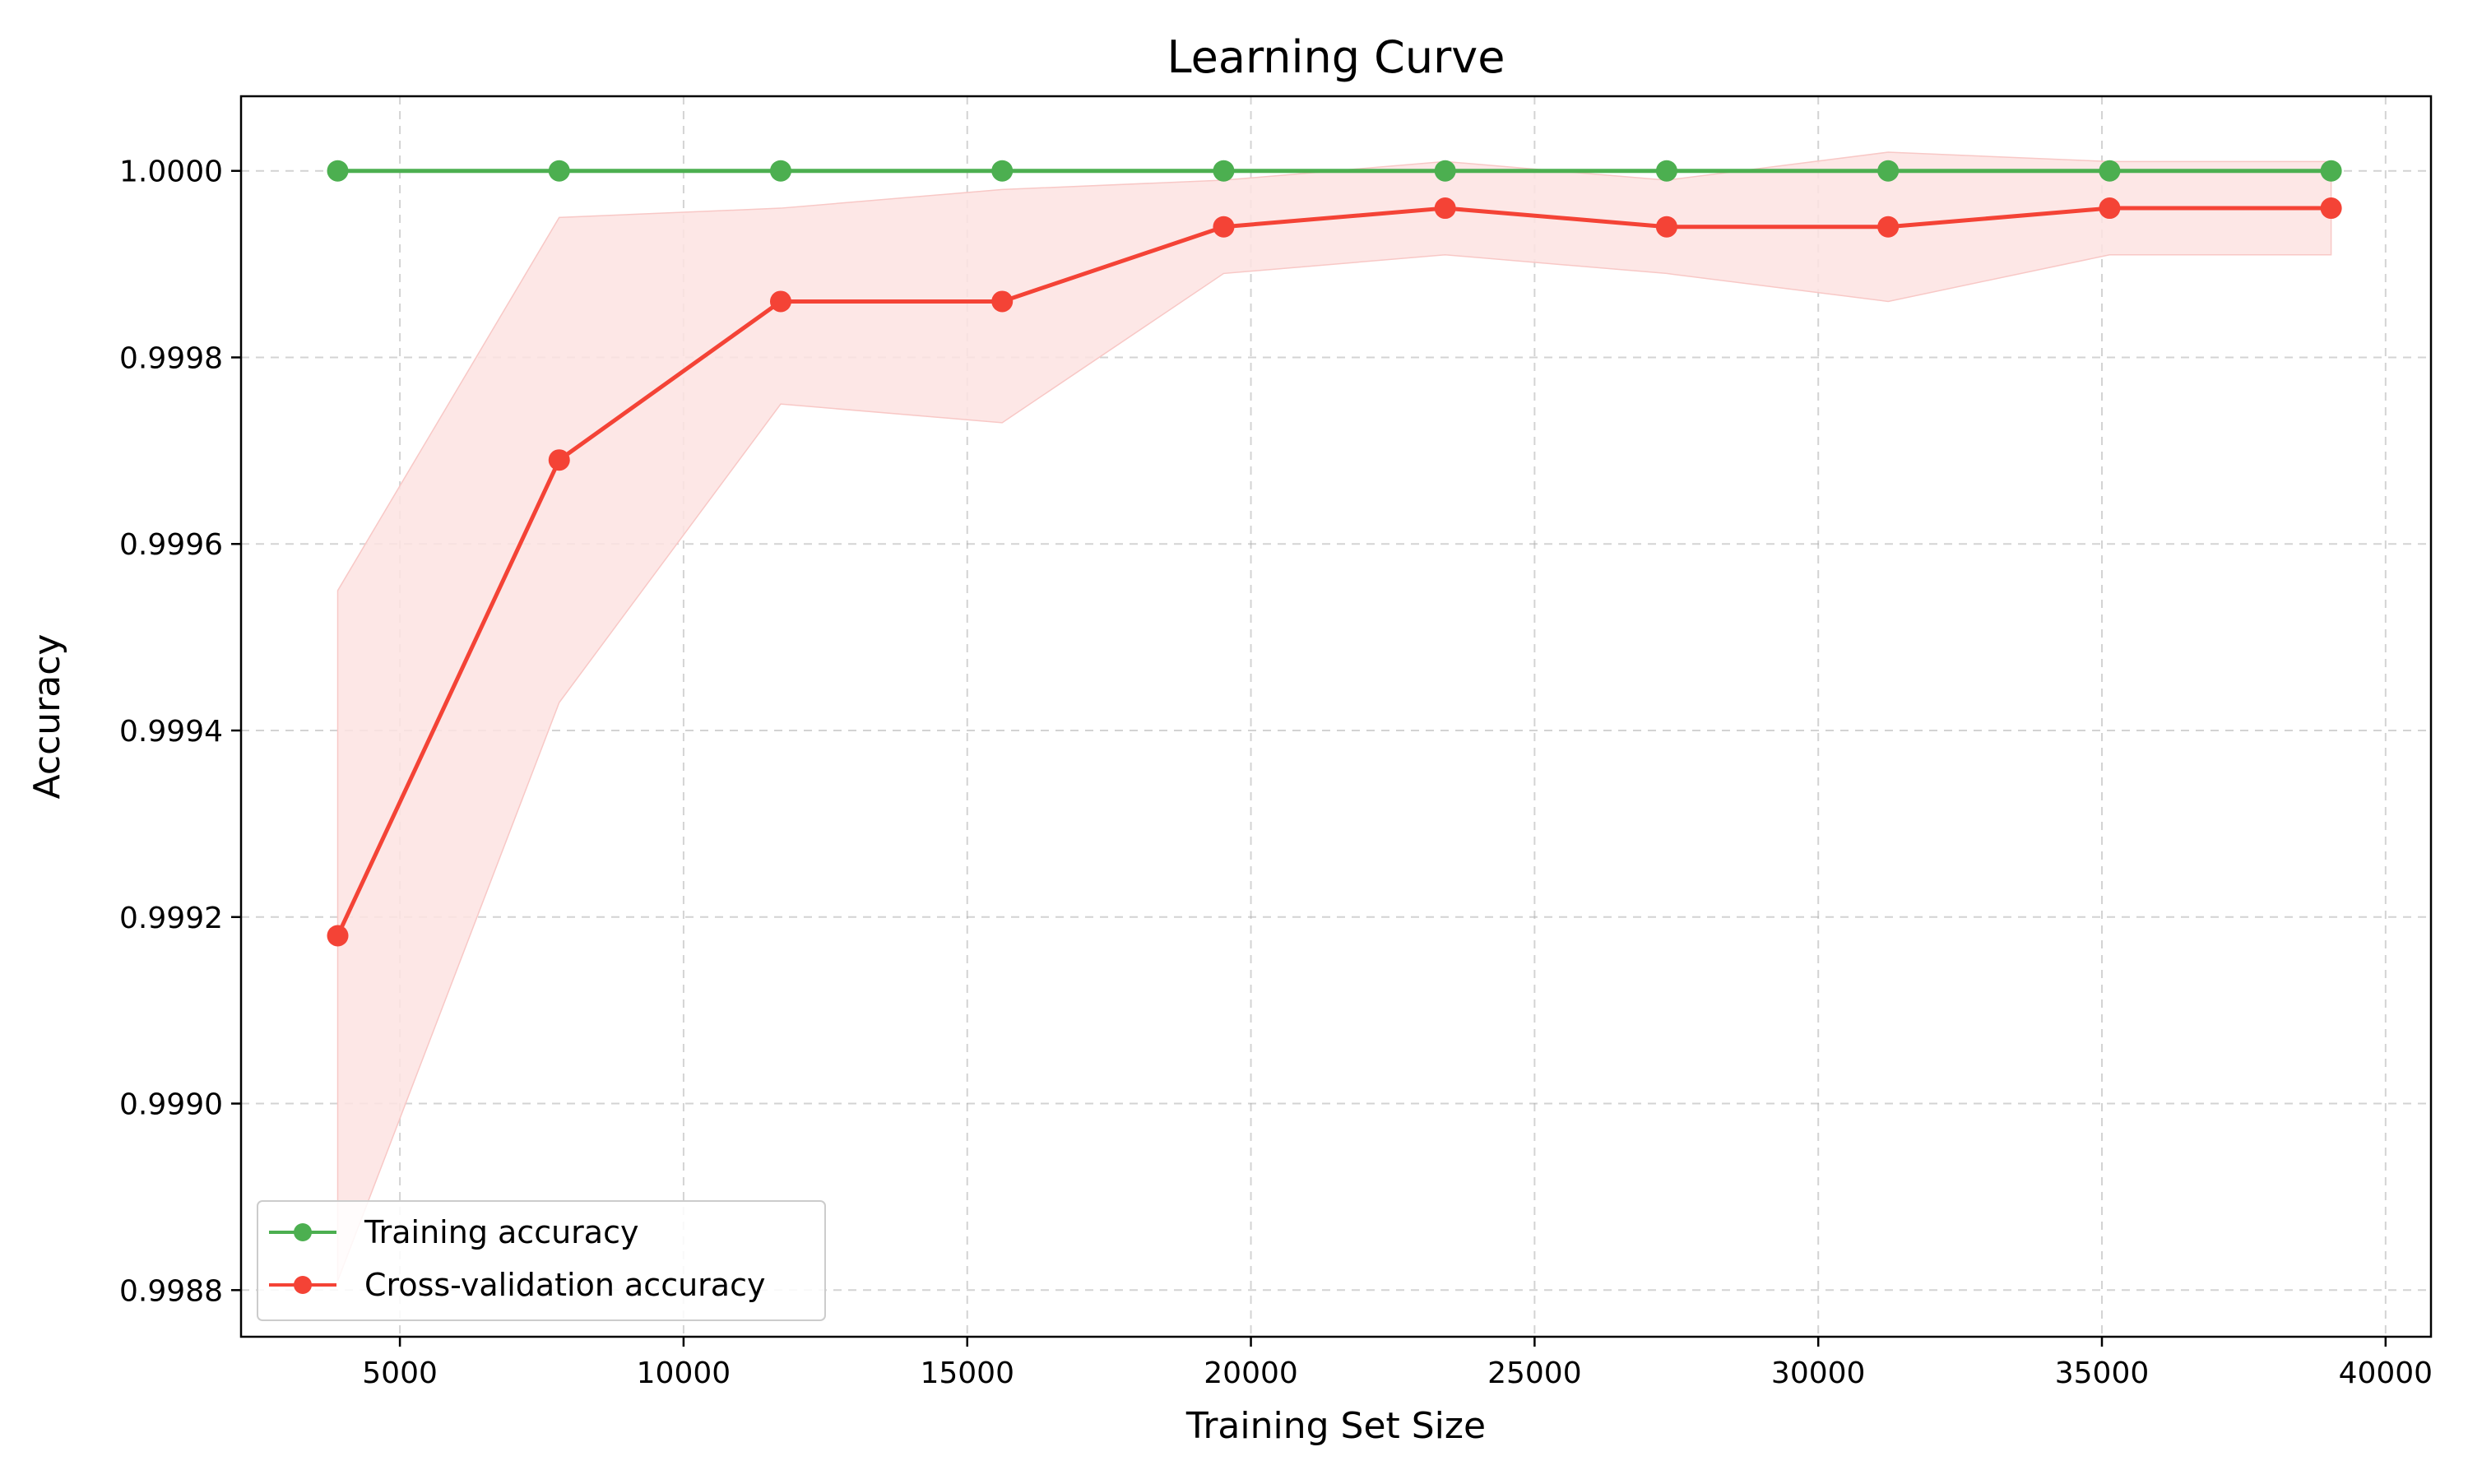  I want to click on legend-label-cross-validation: Cross-validation accuracy, so click(564, 1285).